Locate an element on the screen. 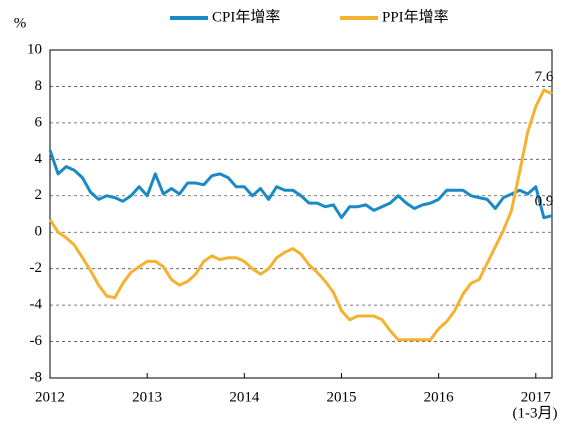 The width and height of the screenshot is (564, 428). series-line is located at coordinates (300, 184).